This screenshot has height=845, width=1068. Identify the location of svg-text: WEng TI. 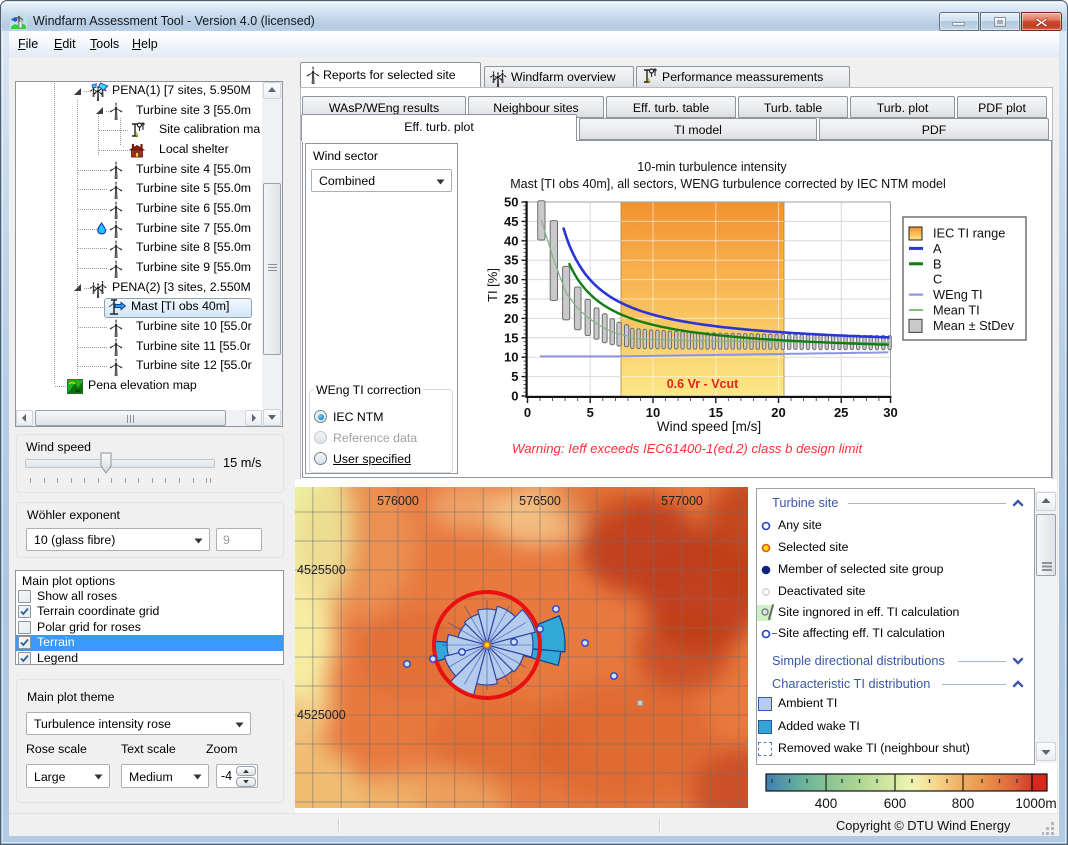
(958, 294).